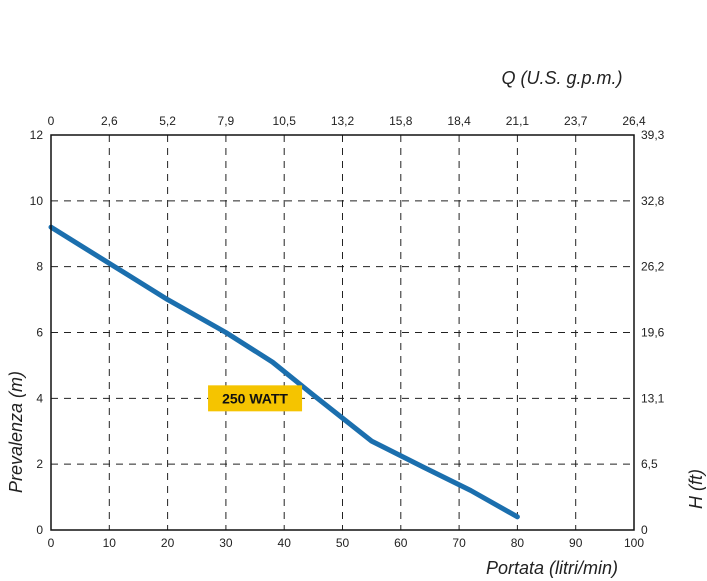 The height and width of the screenshot is (581, 707). I want to click on x-tick-label: 0, so click(51, 543).